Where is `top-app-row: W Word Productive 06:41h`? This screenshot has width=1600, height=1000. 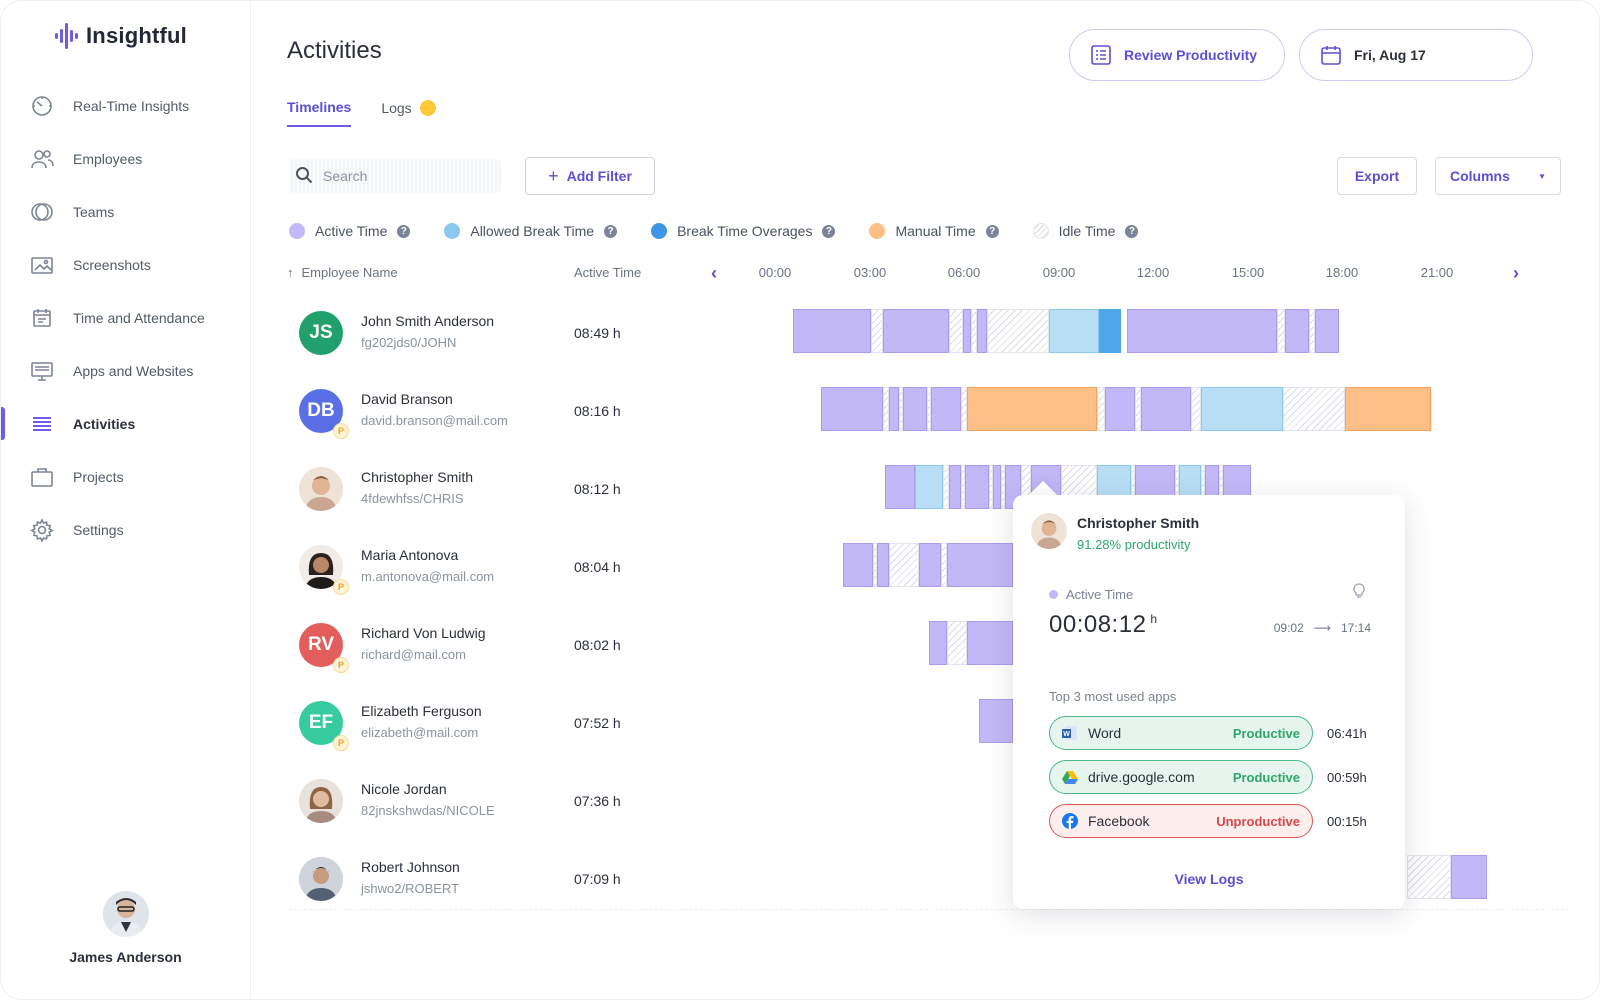
top-app-row: W Word Productive 06:41h is located at coordinates (1209, 733).